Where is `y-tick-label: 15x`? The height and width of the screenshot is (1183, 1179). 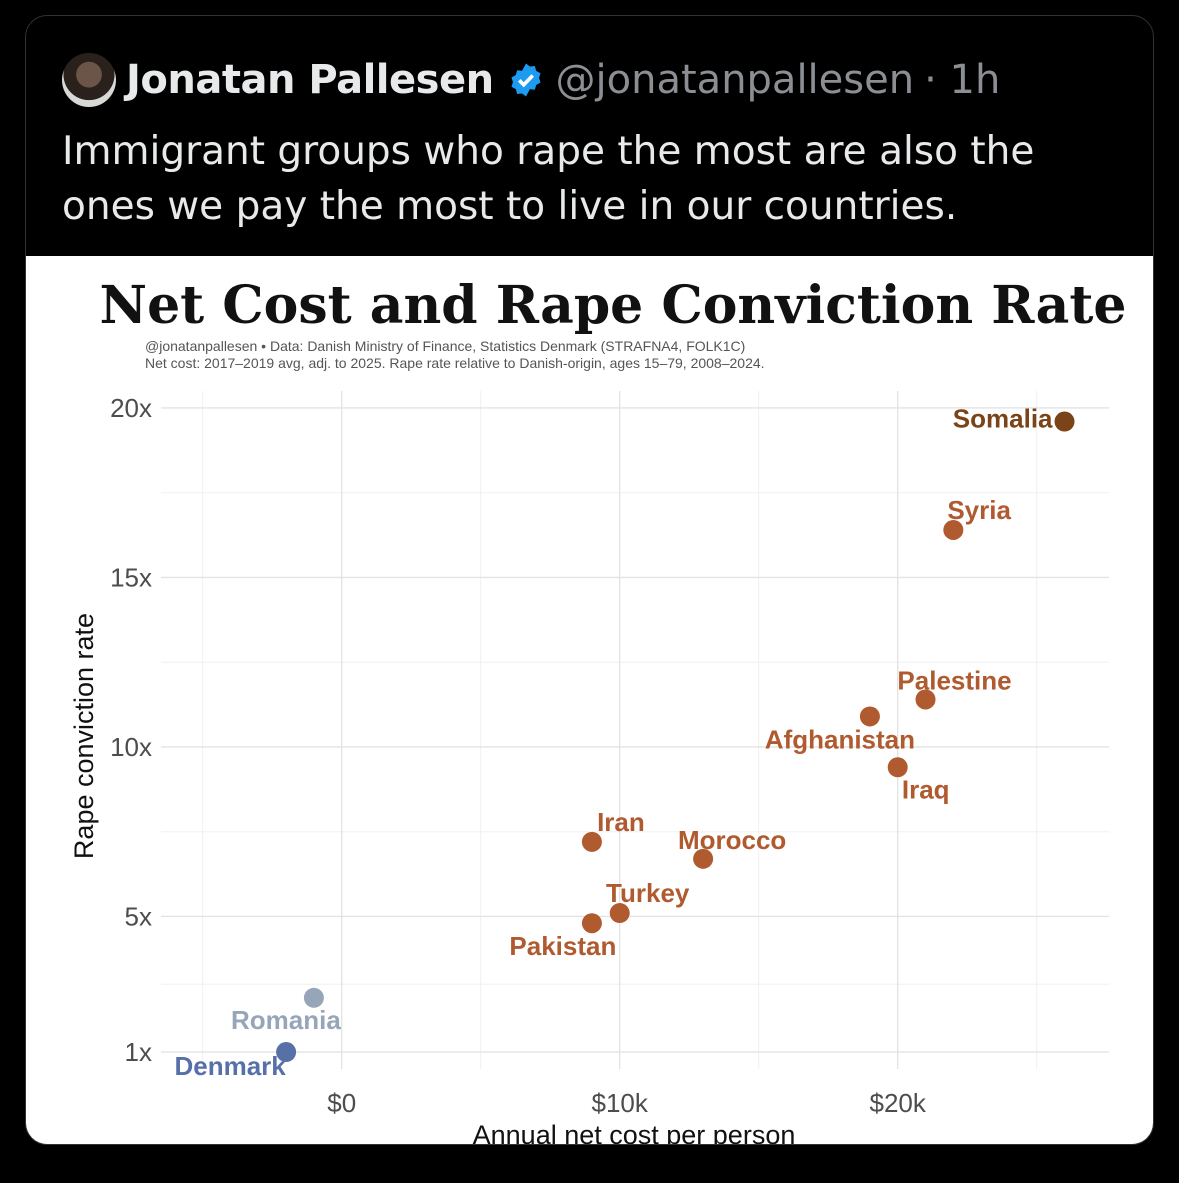
y-tick-label: 15x is located at coordinates (131, 577).